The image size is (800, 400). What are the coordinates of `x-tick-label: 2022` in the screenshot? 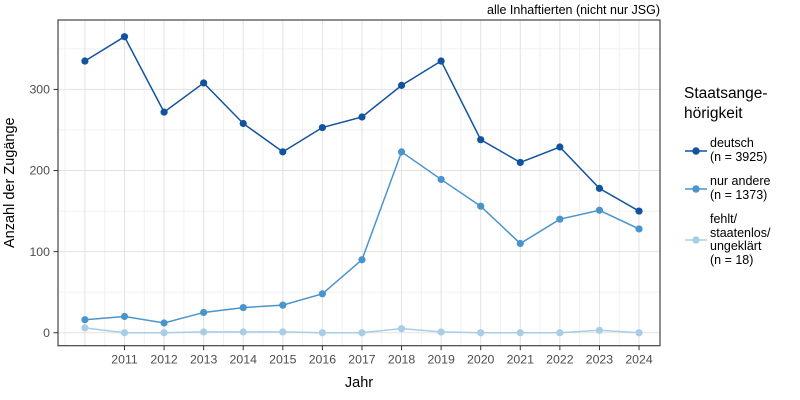 It's located at (560, 360).